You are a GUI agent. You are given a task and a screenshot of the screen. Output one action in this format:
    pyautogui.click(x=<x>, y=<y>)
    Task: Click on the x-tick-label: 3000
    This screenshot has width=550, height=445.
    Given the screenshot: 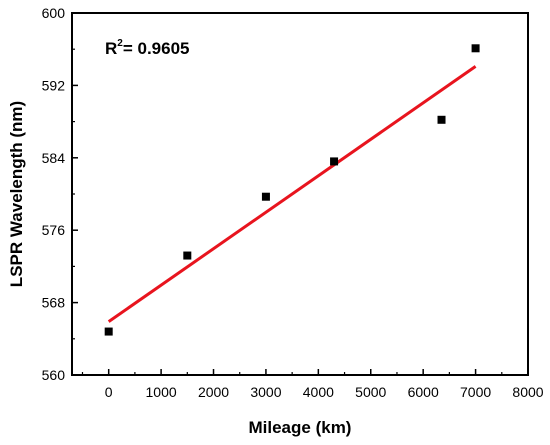 What is the action you would take?
    pyautogui.click(x=265, y=392)
    